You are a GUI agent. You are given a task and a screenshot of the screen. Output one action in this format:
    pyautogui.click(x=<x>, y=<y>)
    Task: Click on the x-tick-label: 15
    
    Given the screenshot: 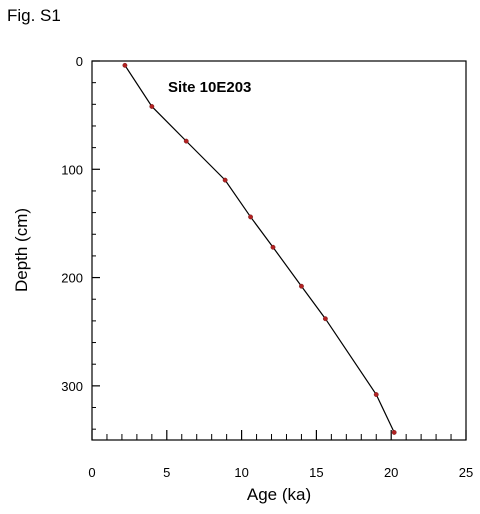 What is the action you would take?
    pyautogui.click(x=316, y=472)
    